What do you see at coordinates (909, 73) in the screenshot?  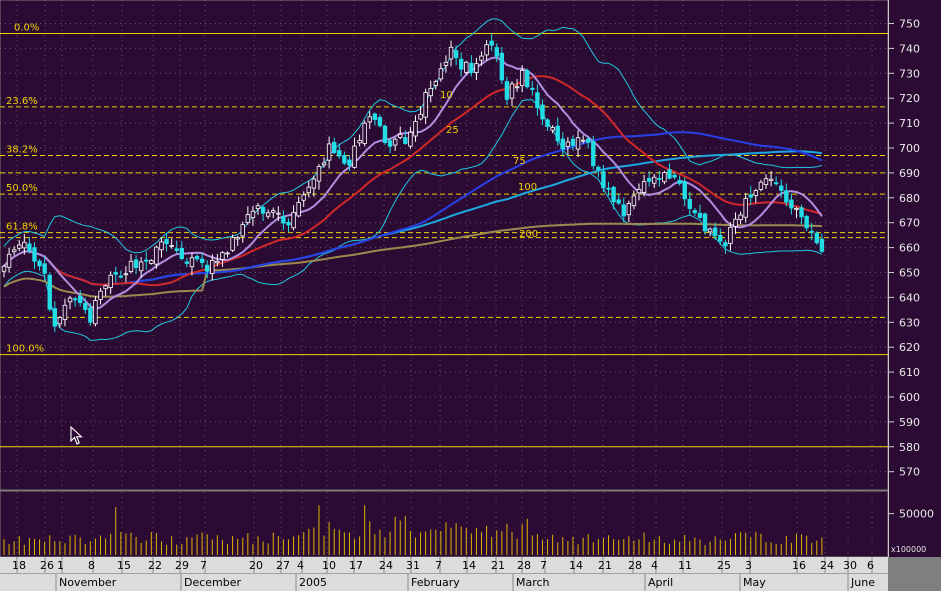 I see `y-tick-label: 730` at bounding box center [909, 73].